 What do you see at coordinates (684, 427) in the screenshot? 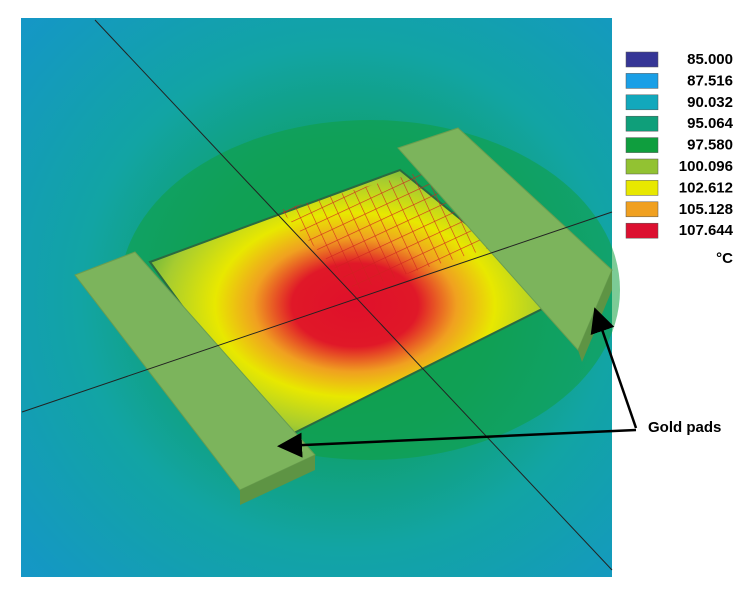
I see `annotation: Gold pads` at bounding box center [684, 427].